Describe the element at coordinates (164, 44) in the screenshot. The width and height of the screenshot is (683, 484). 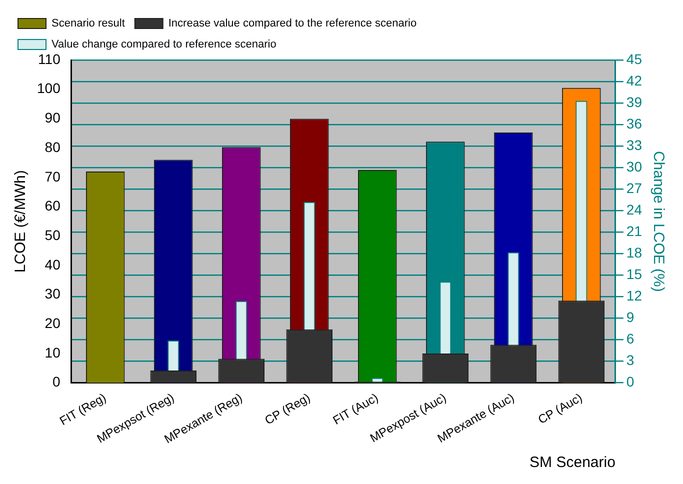
I see `legend-label: Value change compared to reference scenario` at that location.